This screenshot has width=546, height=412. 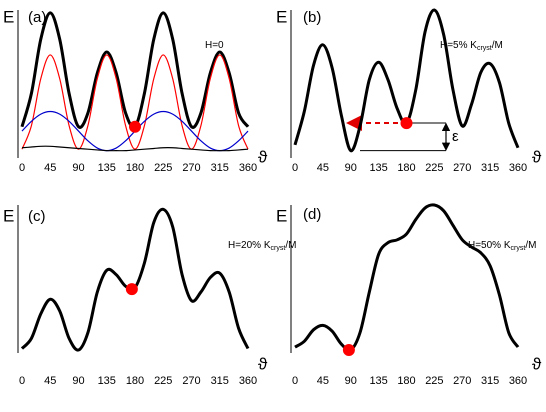 I want to click on annotation-part: H=20% K, so click(x=249, y=245).